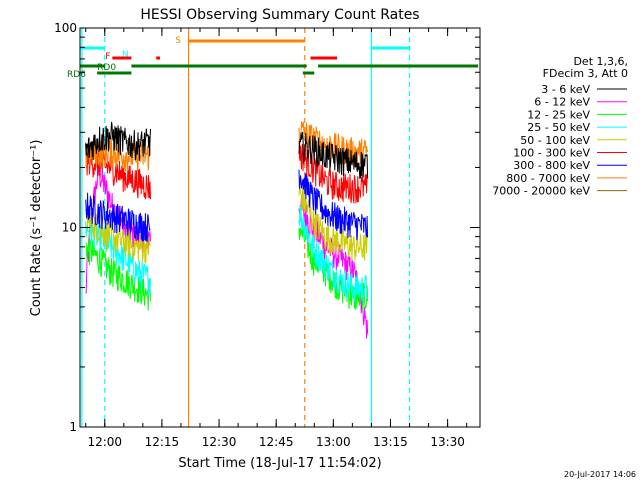 Image resolution: width=640 pixels, height=480 pixels. I want to click on x-tick-label-3: 12:45, so click(276, 442).